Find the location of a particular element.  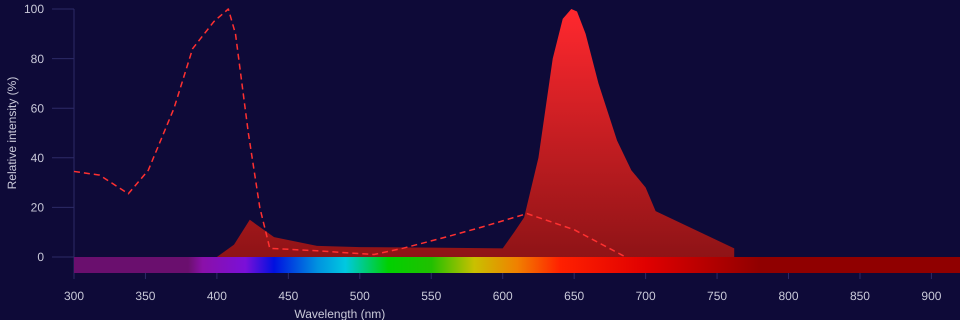

y-tick-label: 40 is located at coordinates (37, 158).